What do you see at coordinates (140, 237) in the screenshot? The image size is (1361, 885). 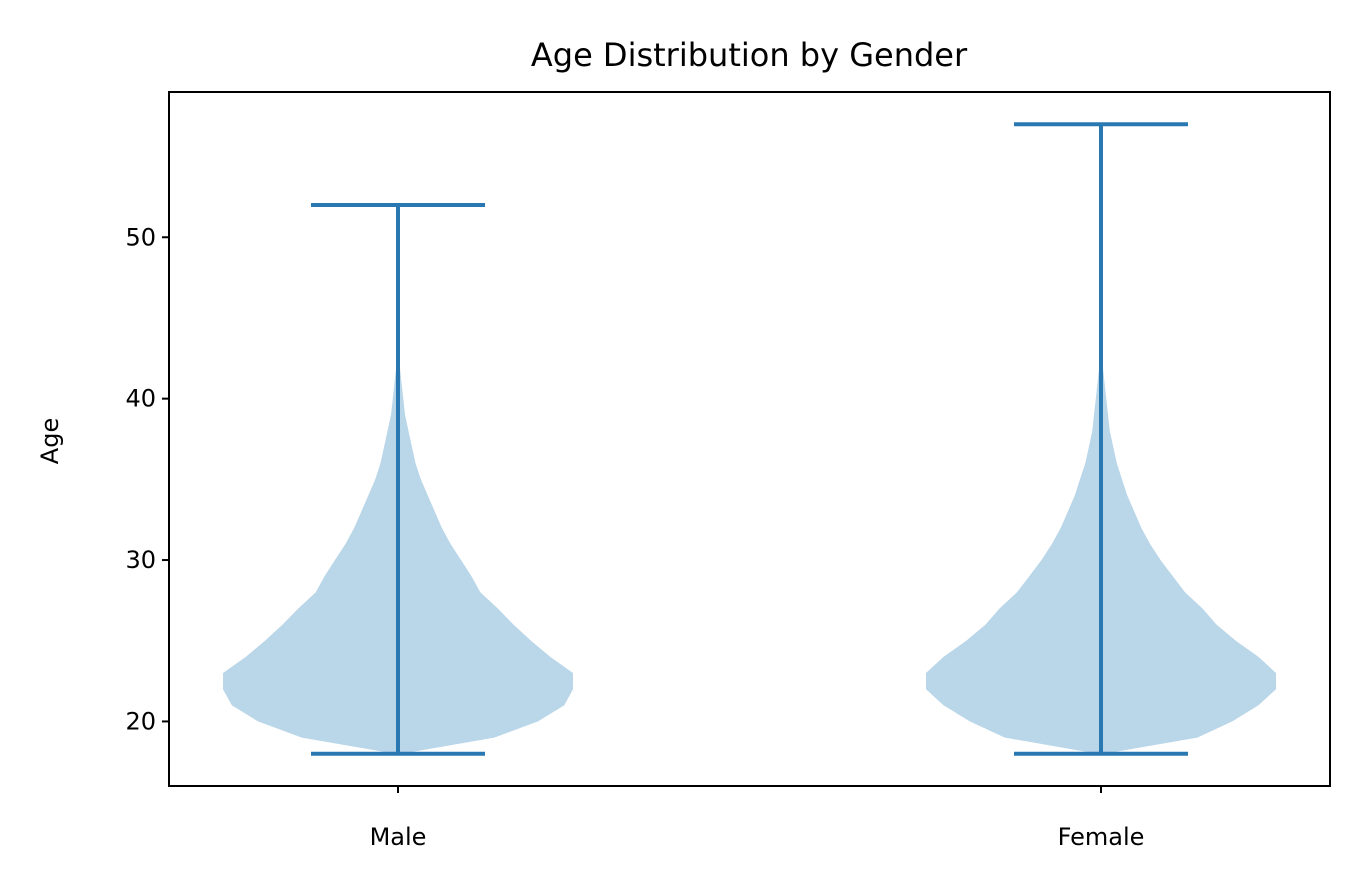 I see `y-tick-label: 50` at bounding box center [140, 237].